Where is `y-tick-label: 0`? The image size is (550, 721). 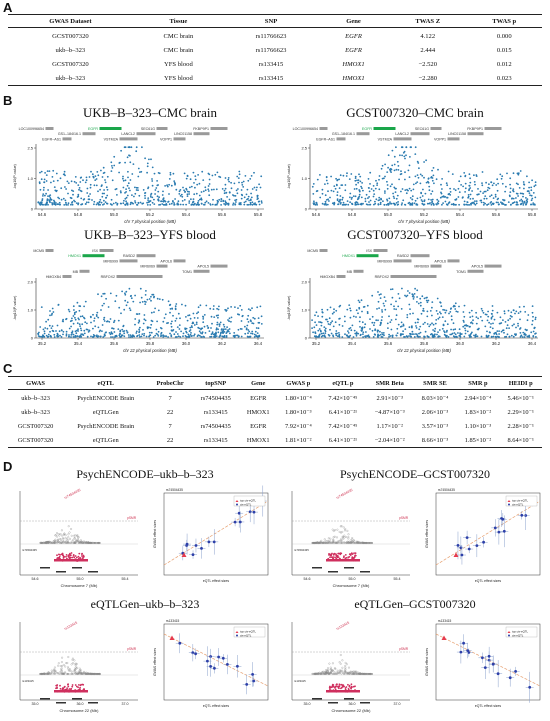
y-tick-label: 0 is located at coordinates (306, 338).